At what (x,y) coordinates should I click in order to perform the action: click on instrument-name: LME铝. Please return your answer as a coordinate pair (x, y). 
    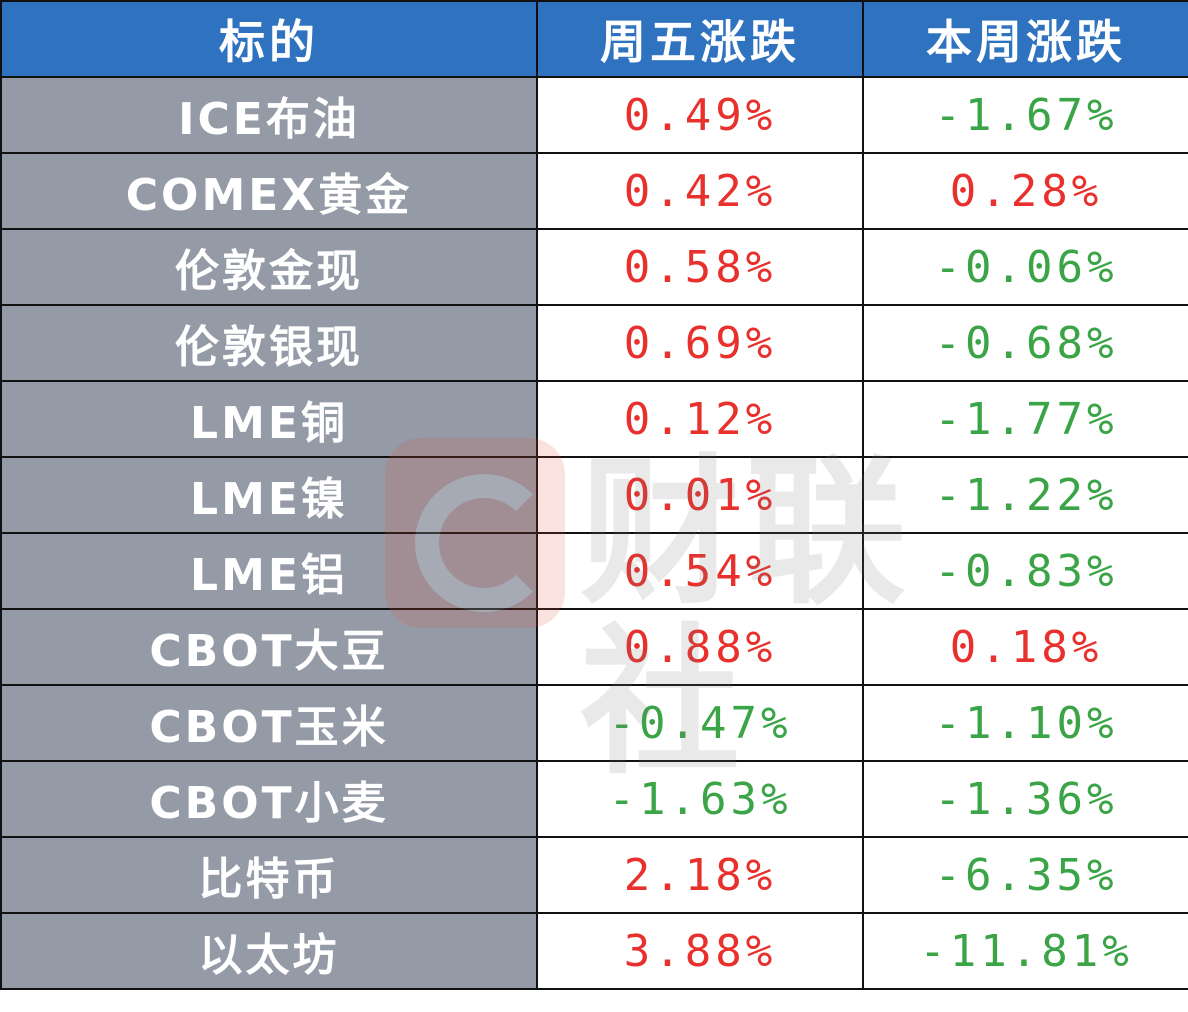
    Looking at the image, I should click on (269, 571).